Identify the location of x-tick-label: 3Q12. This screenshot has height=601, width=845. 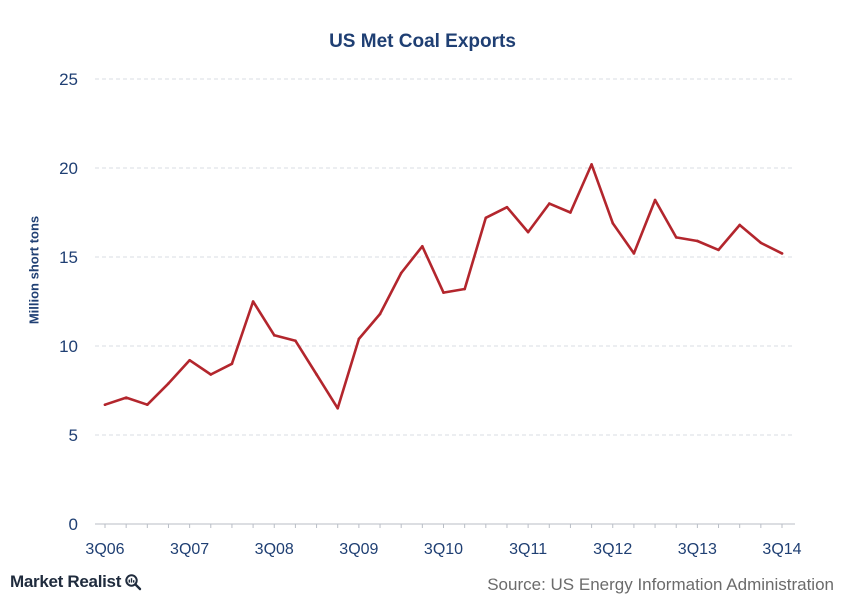
(612, 549).